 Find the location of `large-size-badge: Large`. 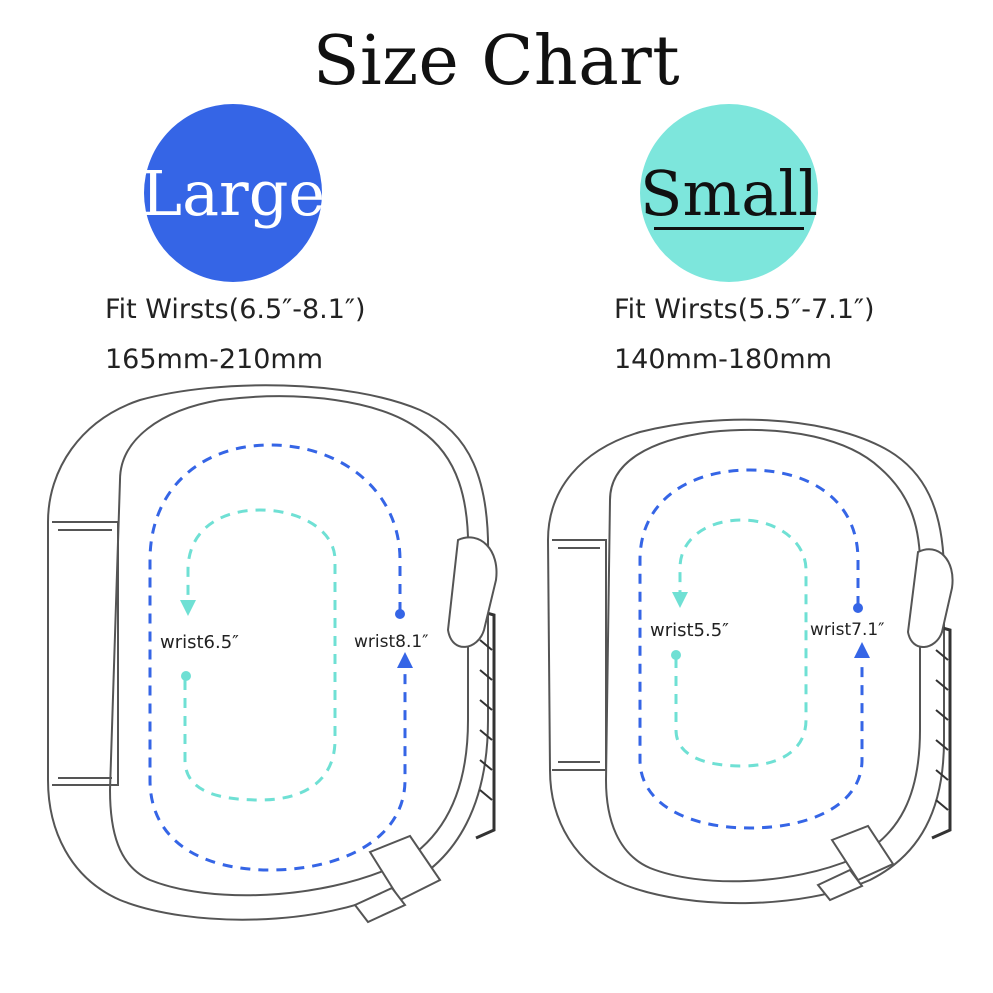

large-size-badge: Large is located at coordinates (233, 193).